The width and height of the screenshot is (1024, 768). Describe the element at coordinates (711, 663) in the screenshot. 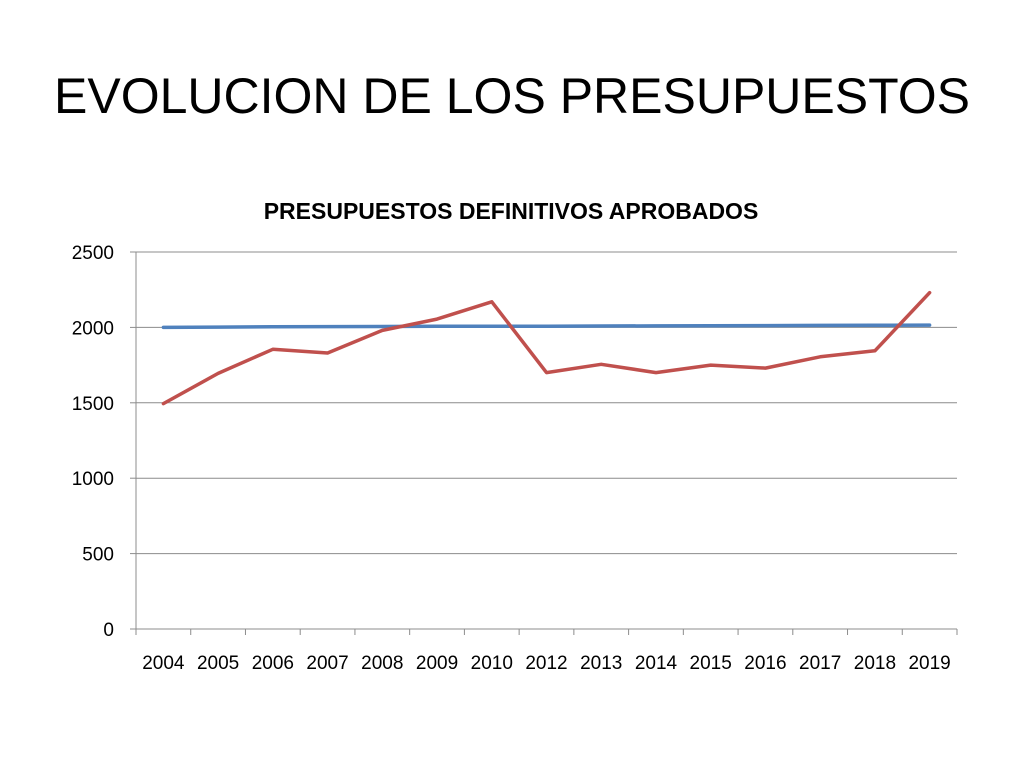

I see `x-tick-label: 2015` at that location.